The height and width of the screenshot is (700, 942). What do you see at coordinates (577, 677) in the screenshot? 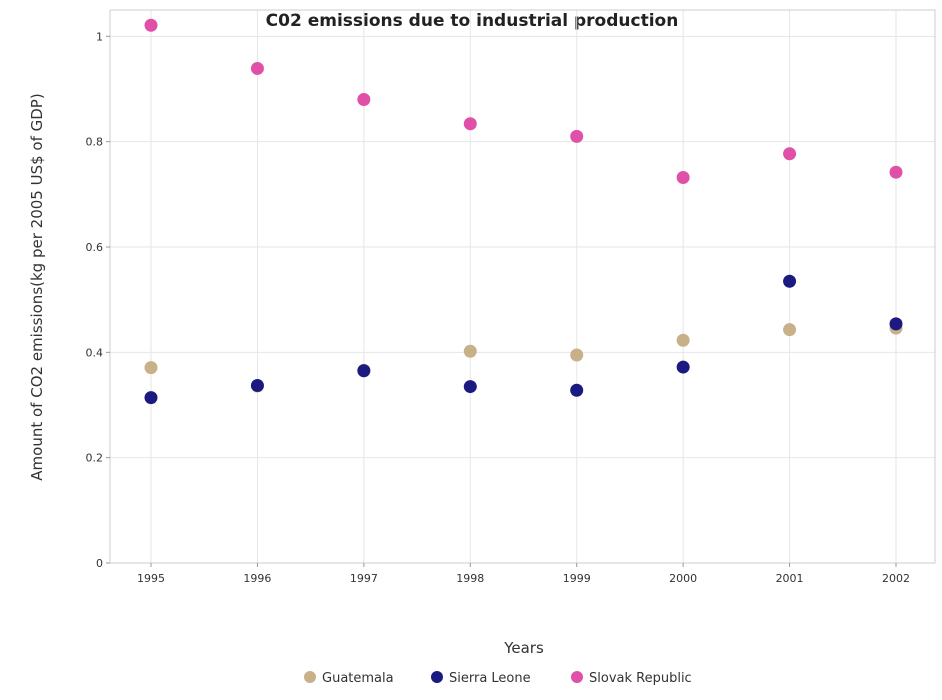
I see `legend-marker-slovak-republic` at bounding box center [577, 677].